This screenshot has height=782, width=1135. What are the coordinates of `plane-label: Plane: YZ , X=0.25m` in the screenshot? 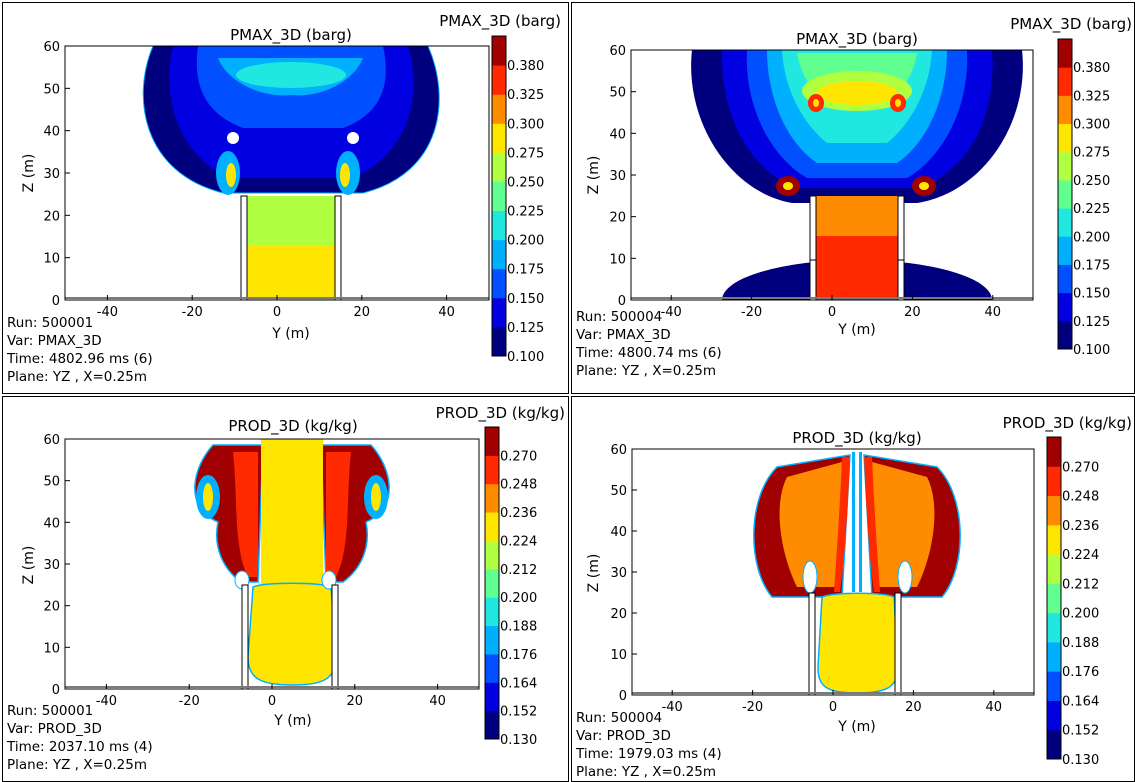 It's located at (646, 371).